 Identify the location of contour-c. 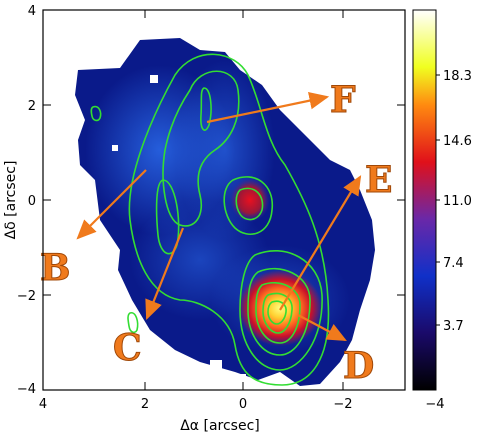
(133, 323).